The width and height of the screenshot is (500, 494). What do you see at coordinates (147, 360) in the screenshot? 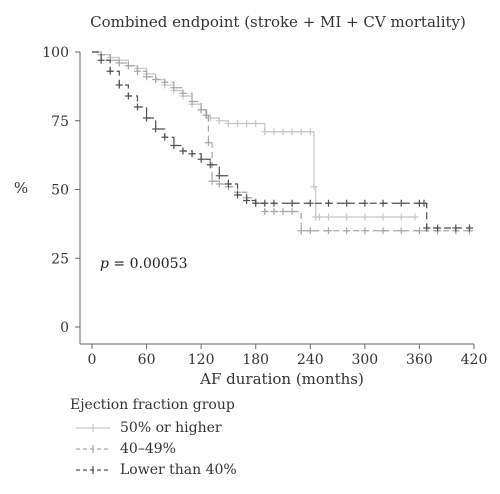
I see `x-tick-label: 60` at bounding box center [147, 360].